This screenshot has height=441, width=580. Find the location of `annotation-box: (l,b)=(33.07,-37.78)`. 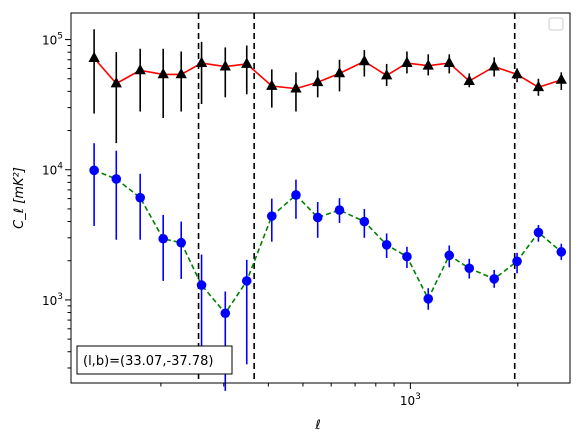

annotation-box: (l,b)=(33.07,-37.78) is located at coordinates (154, 360).